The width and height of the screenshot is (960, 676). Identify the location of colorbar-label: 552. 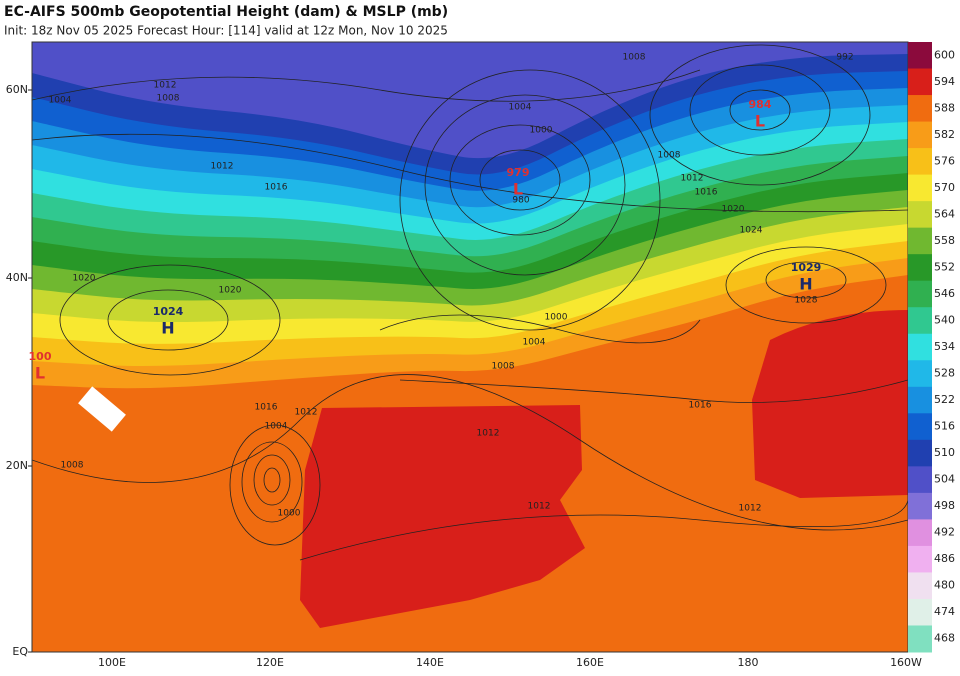
(944, 266).